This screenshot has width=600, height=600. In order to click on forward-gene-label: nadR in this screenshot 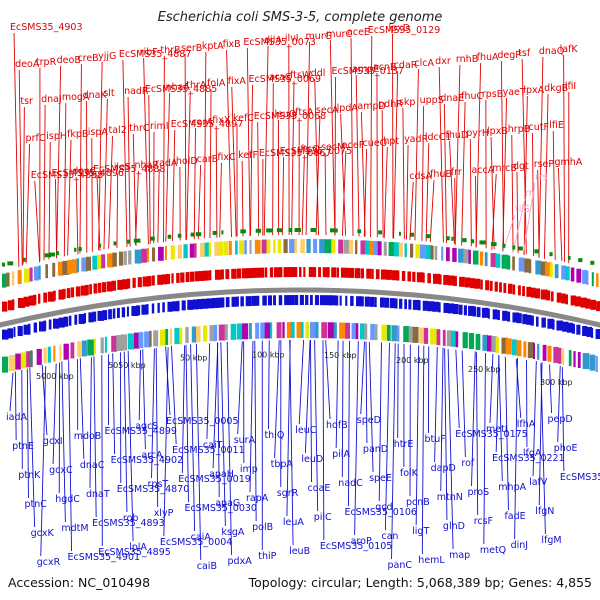, I will do `click(136, 91)`.